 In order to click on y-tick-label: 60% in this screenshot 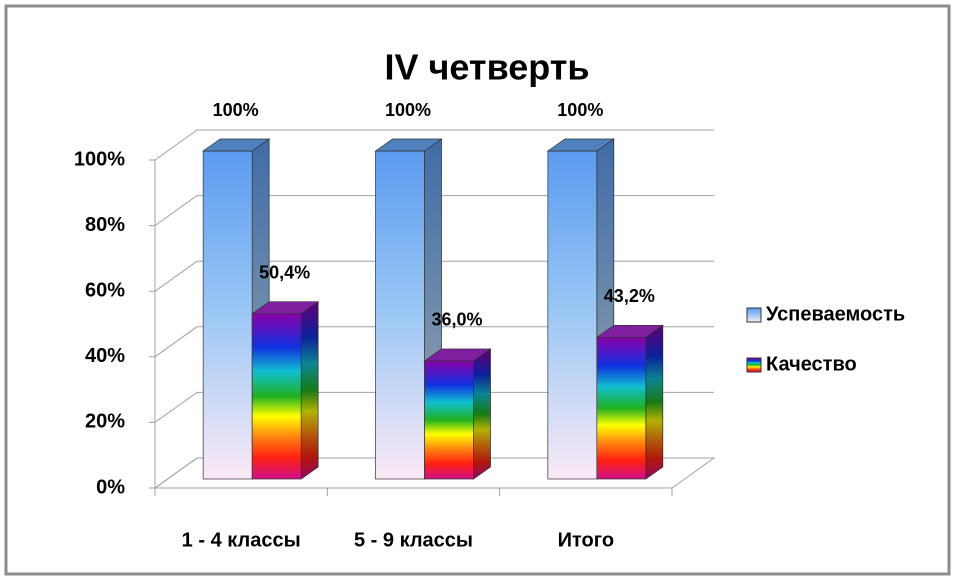, I will do `click(105, 290)`.